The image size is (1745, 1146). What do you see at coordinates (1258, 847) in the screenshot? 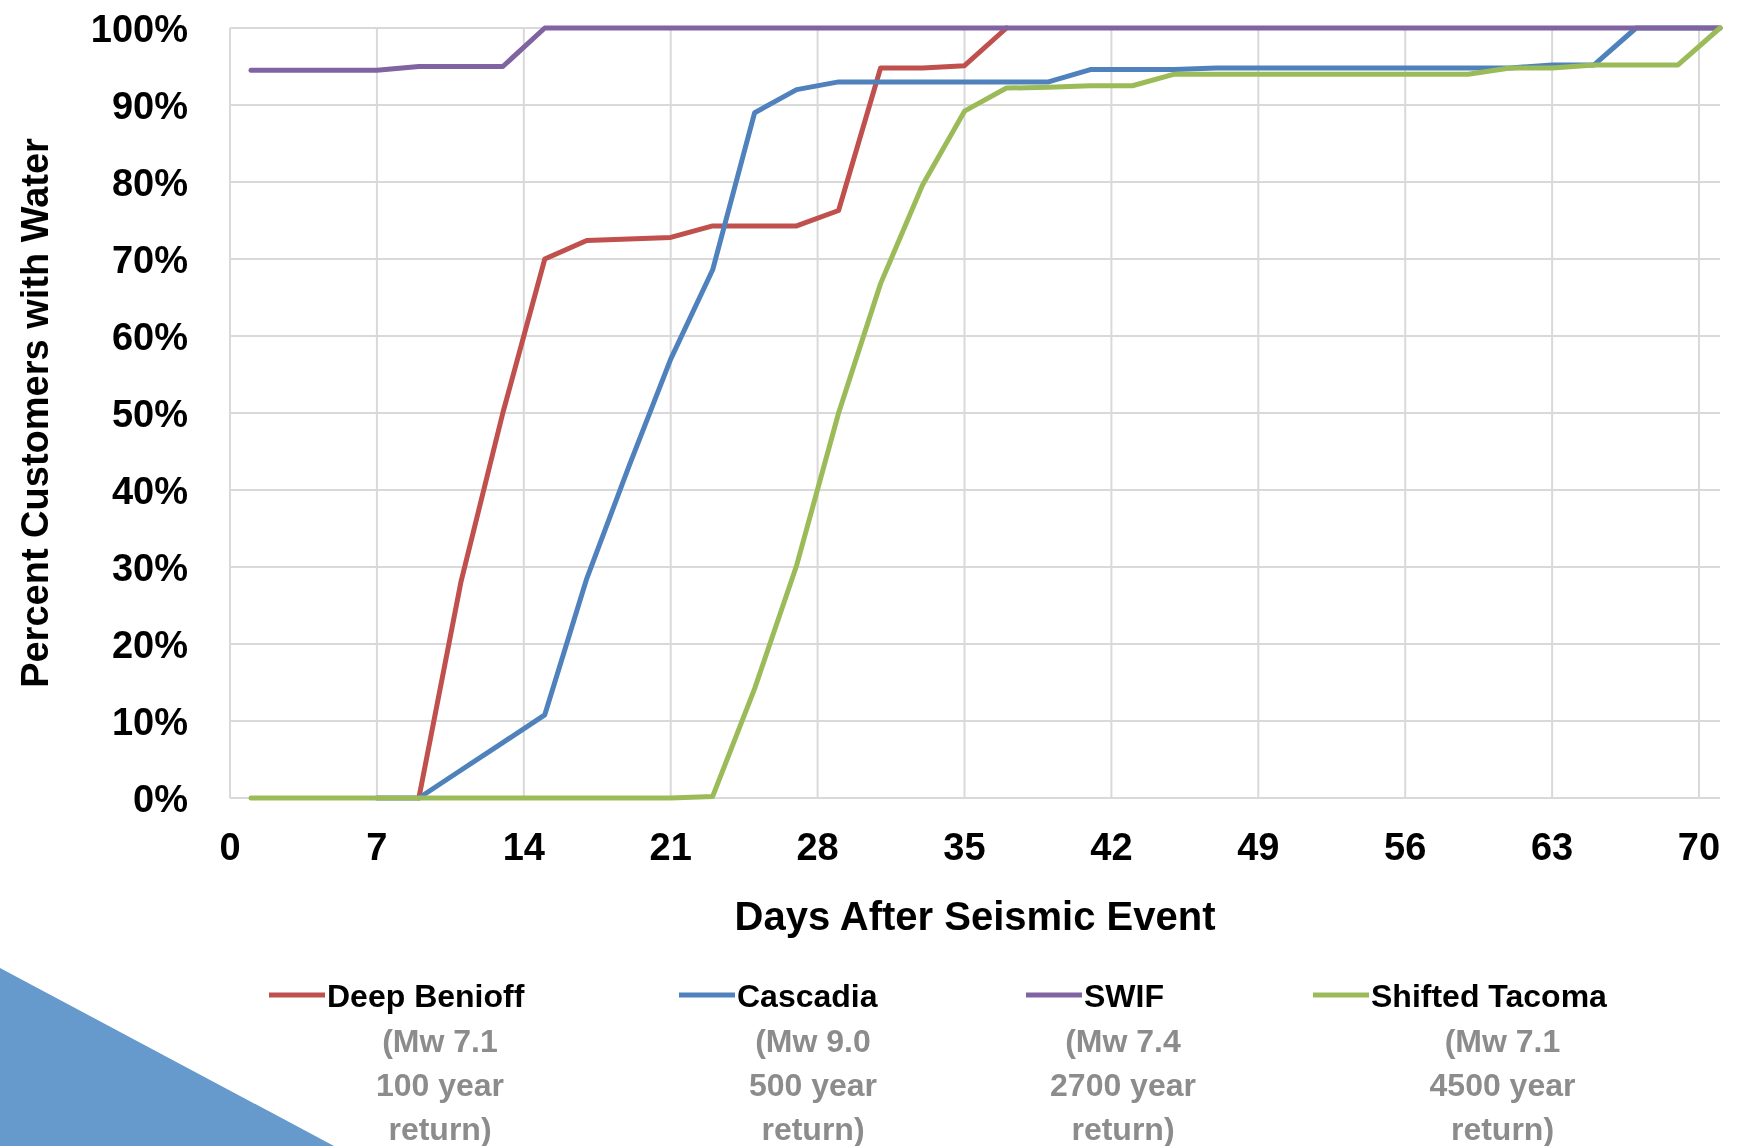
I see `x-tick-label: 49` at bounding box center [1258, 847].